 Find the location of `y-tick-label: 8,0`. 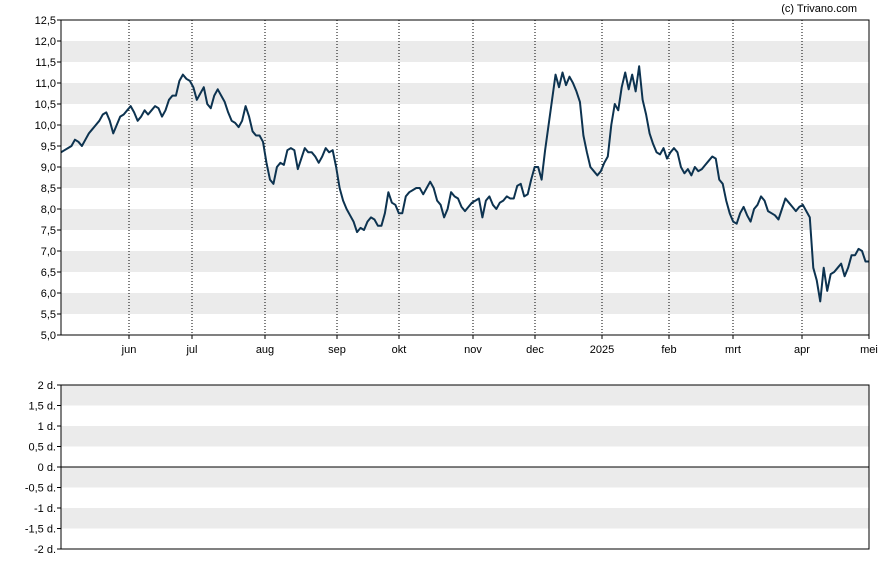

y-tick-label: 8,0 is located at coordinates (48, 210).